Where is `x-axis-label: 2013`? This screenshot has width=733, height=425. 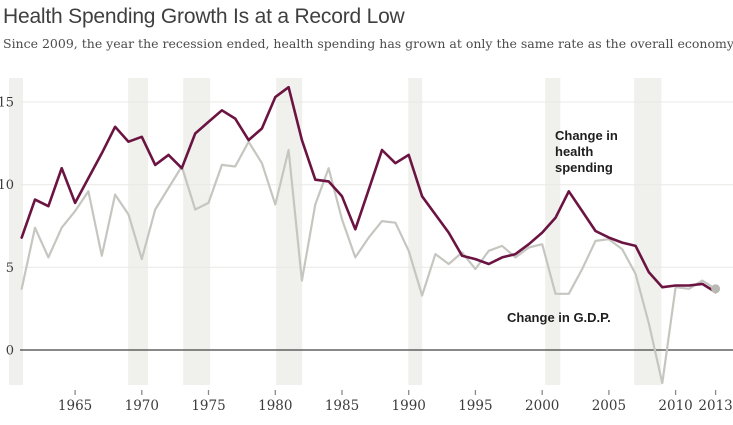 x-axis-label: 2013 is located at coordinates (715, 406).